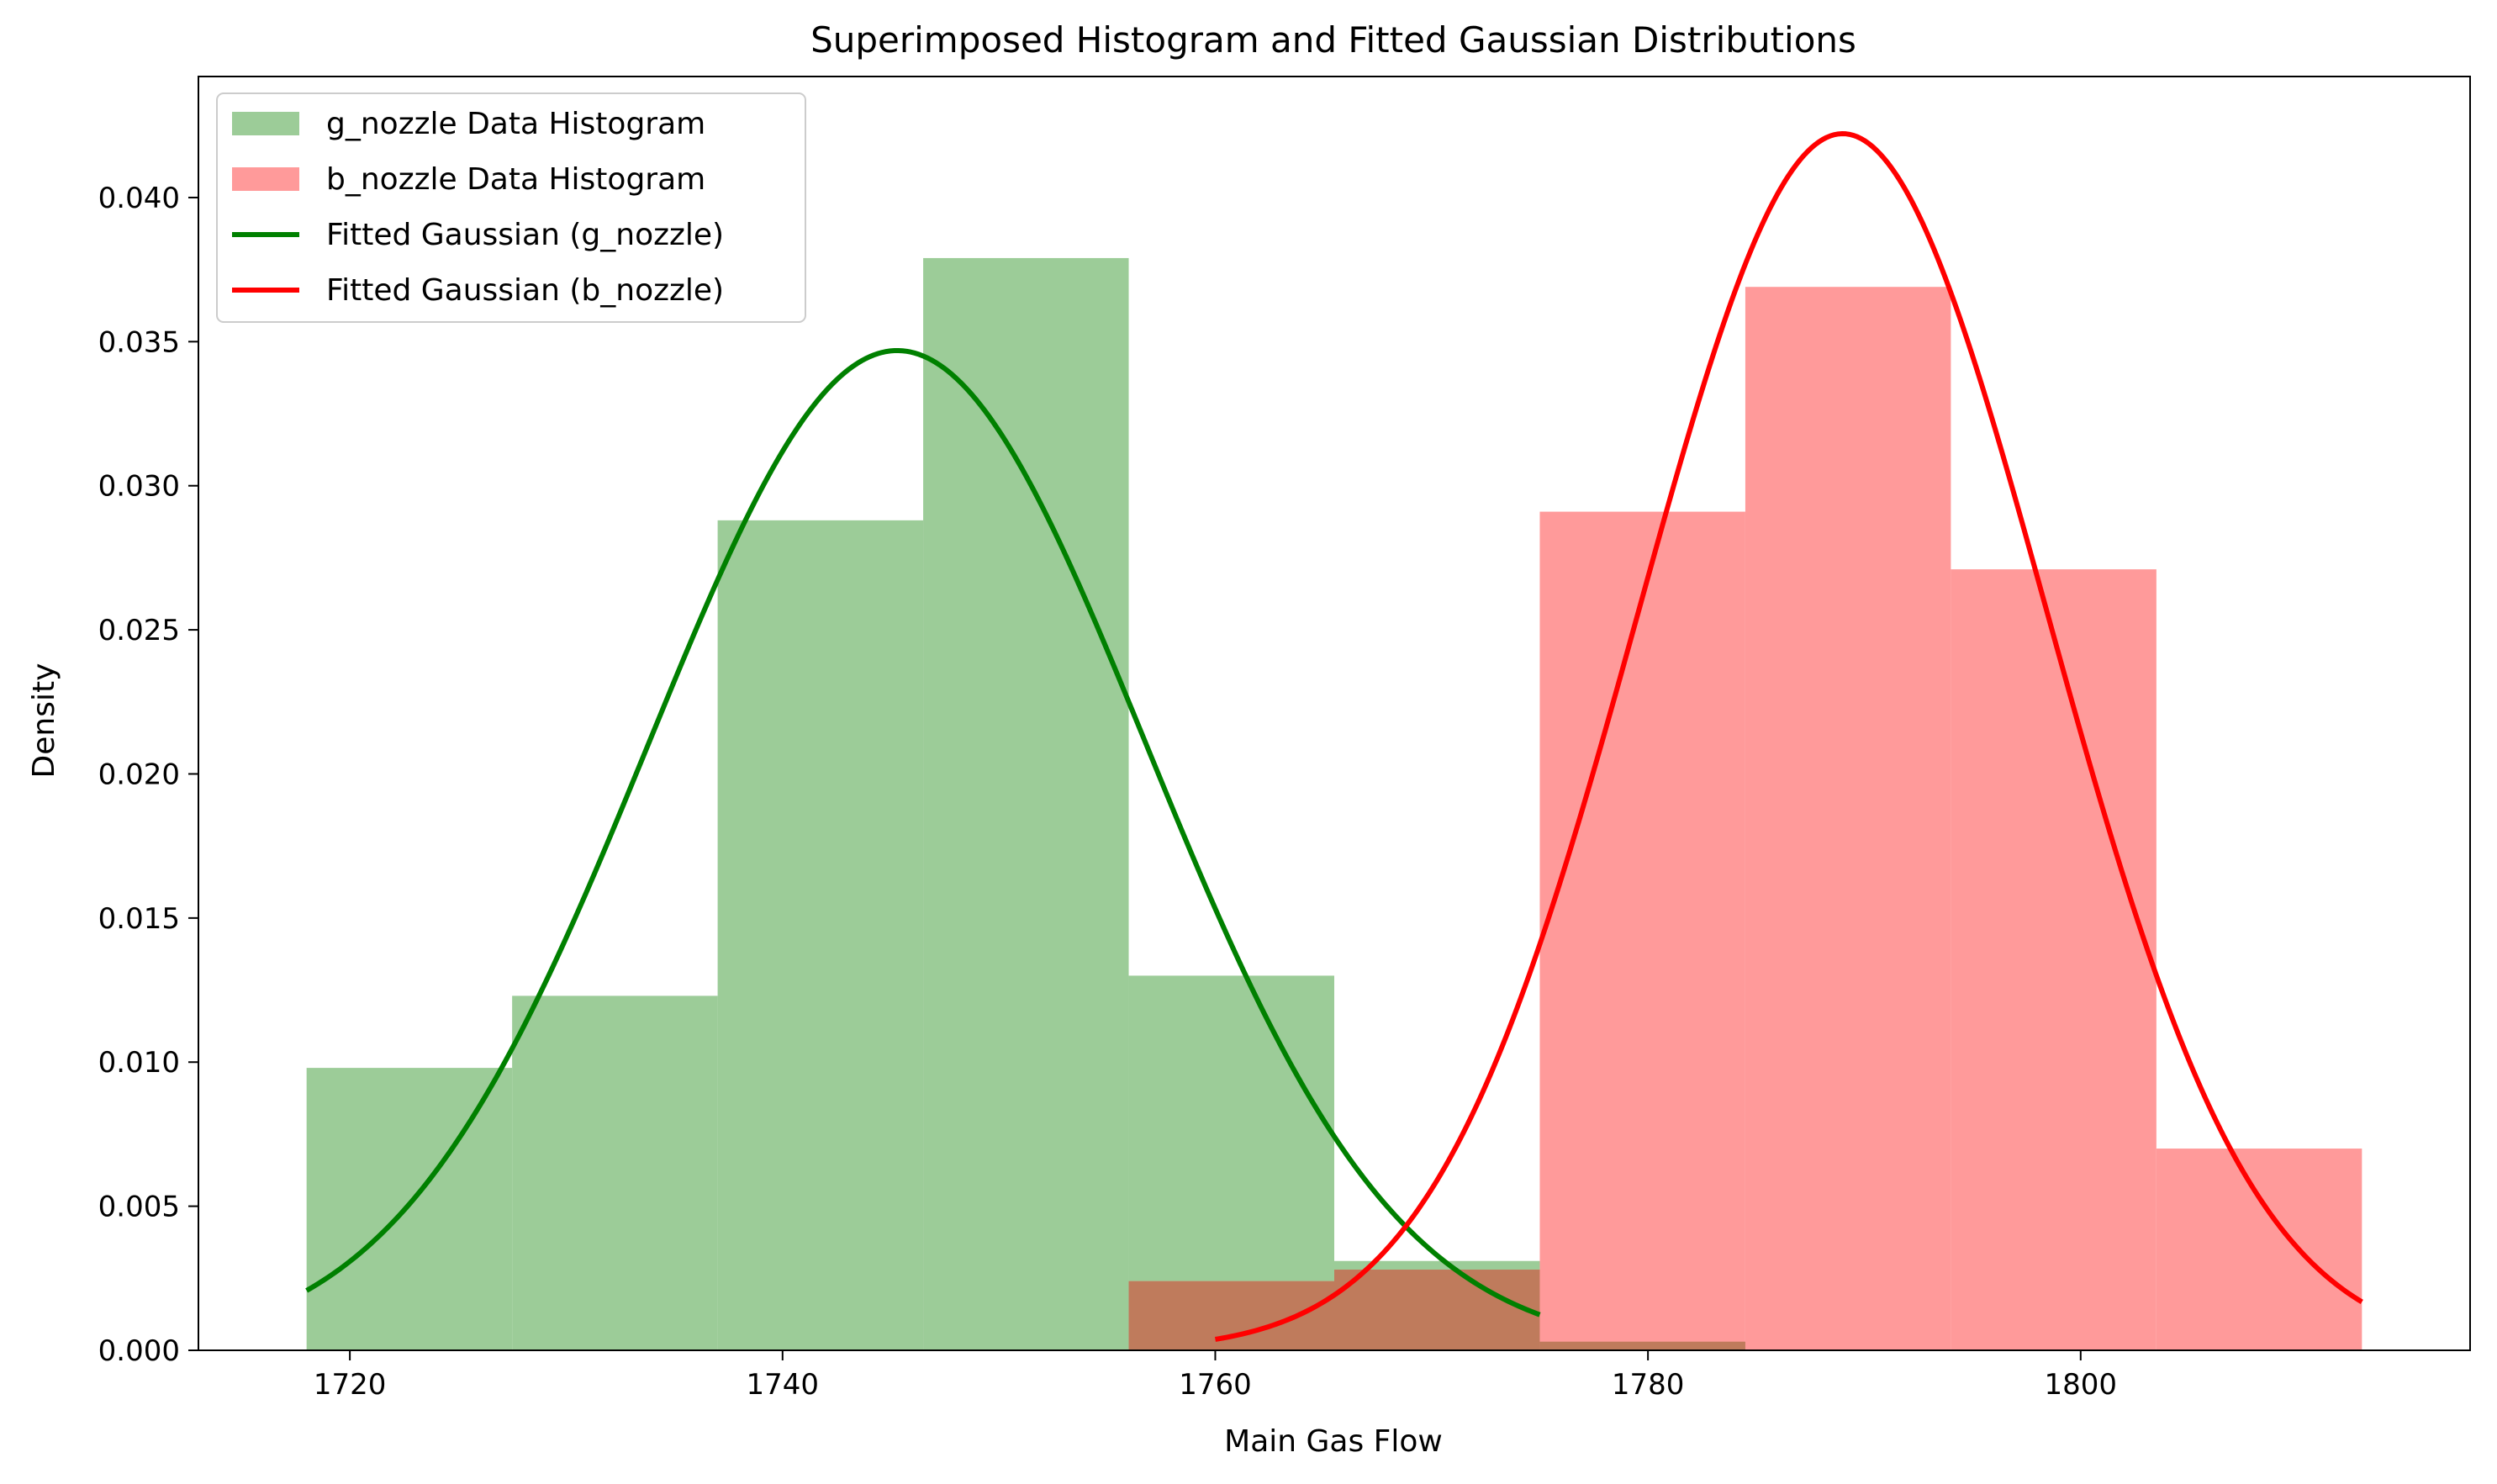 This screenshot has height=1484, width=2497. I want to click on y-tick-label: 0.040, so click(139, 198).